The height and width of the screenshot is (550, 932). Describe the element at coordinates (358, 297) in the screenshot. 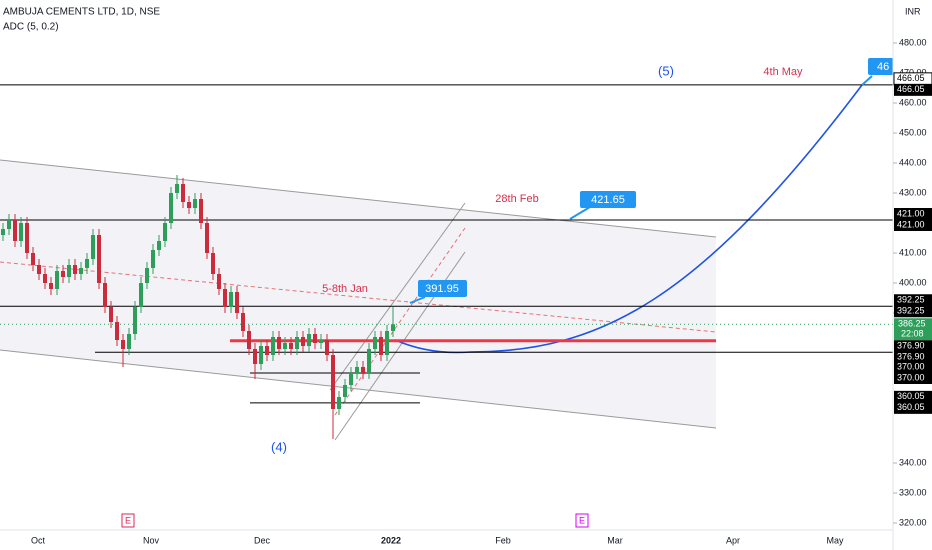

I see `channel-mid` at that location.